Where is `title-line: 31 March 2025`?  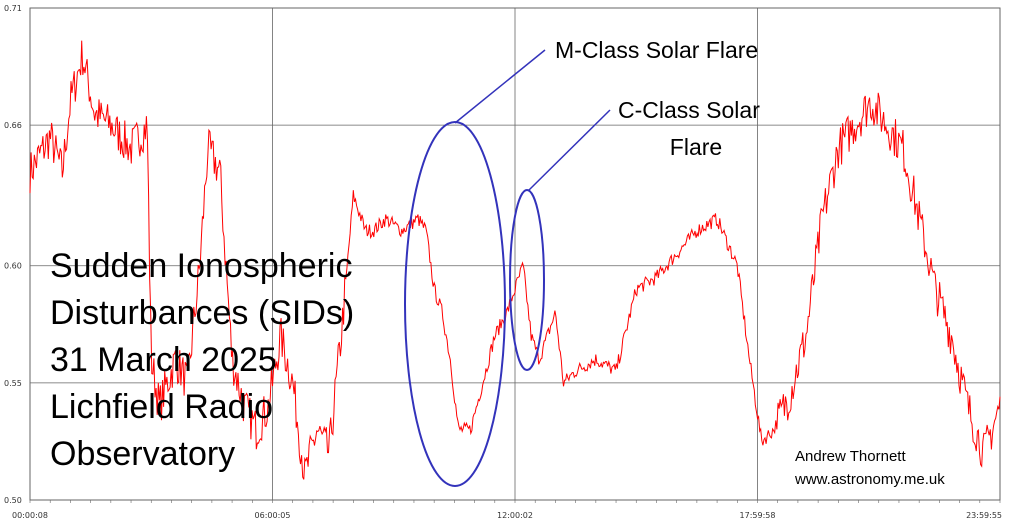
title-line: 31 March 2025 is located at coordinates (163, 360).